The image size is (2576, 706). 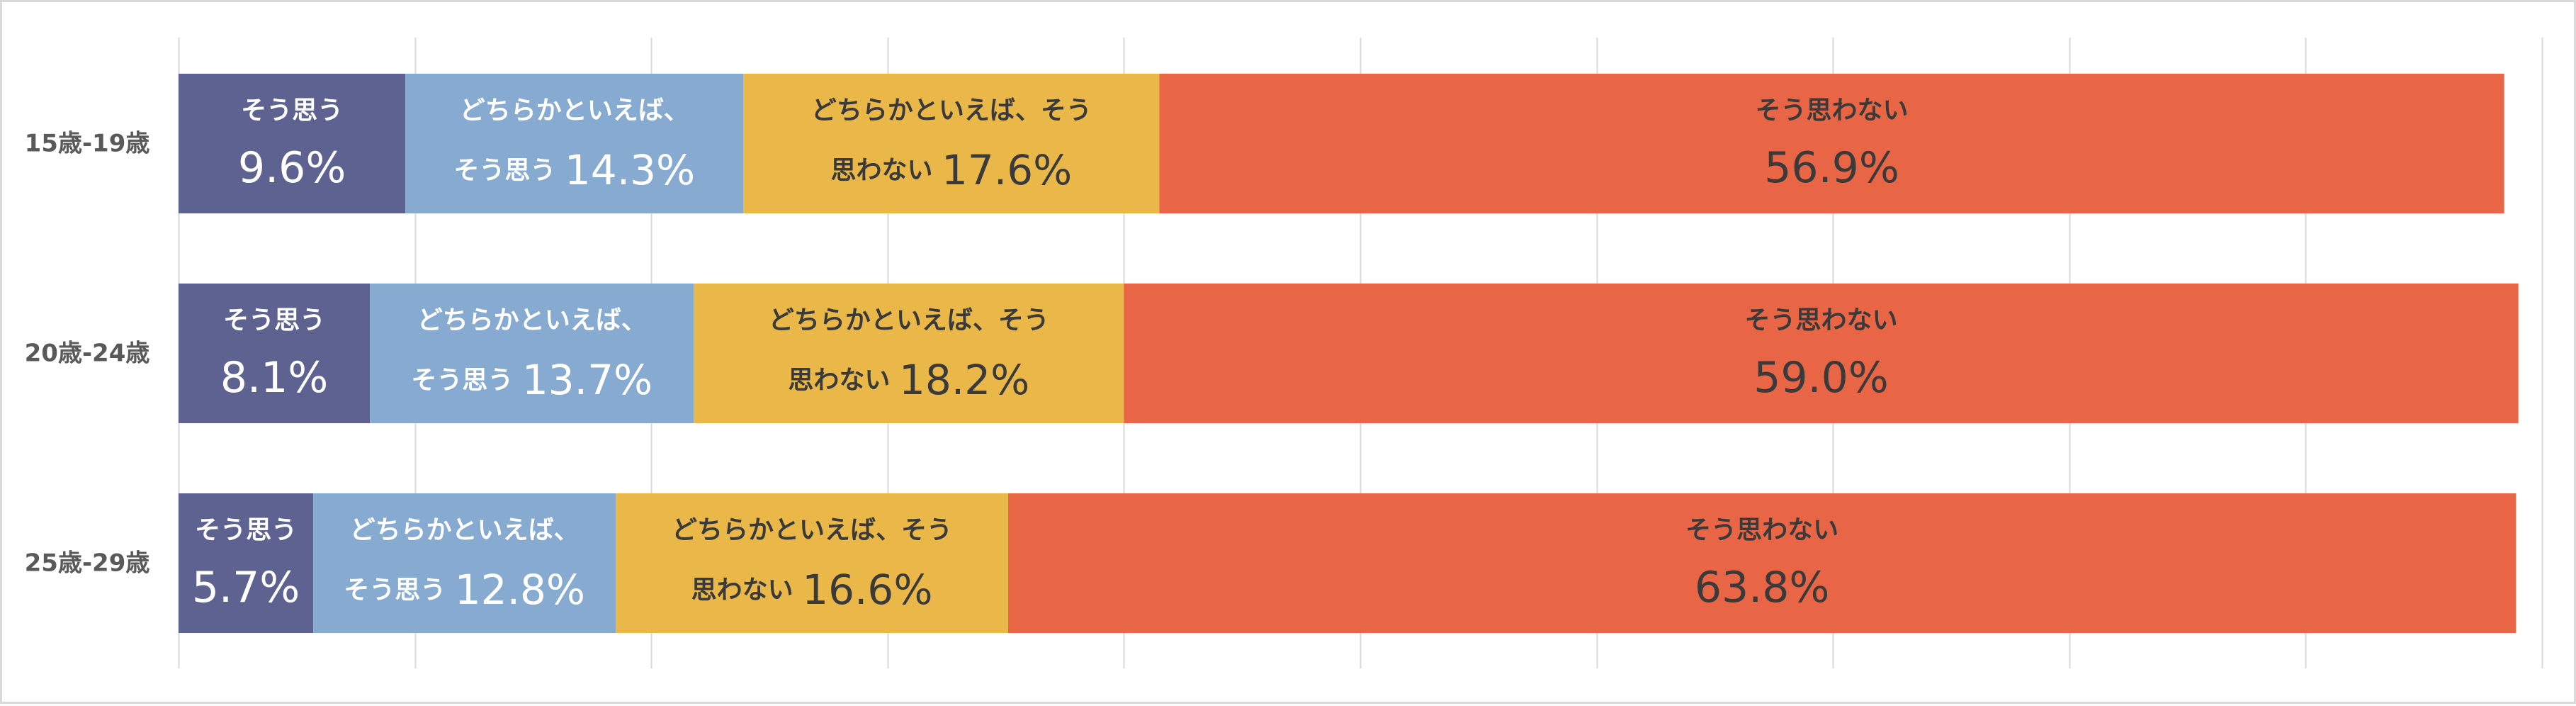 I want to click on segment-value-label: 63.8%, so click(x=1762, y=587).